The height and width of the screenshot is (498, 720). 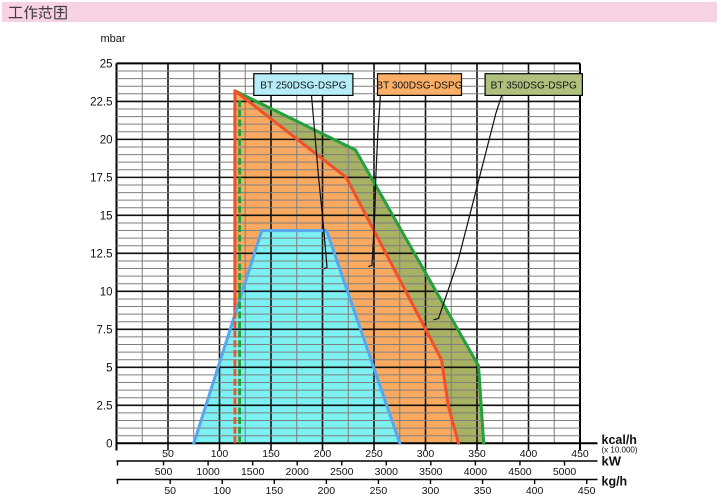 I want to click on mbar-tick-label: 7.5, so click(x=105, y=330).